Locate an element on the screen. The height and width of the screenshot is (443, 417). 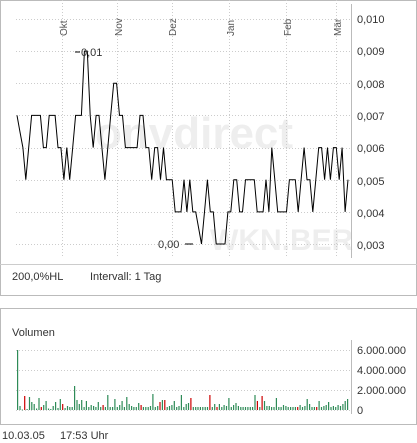
interval-label: Intervall: 1 Tag is located at coordinates (125, 277).